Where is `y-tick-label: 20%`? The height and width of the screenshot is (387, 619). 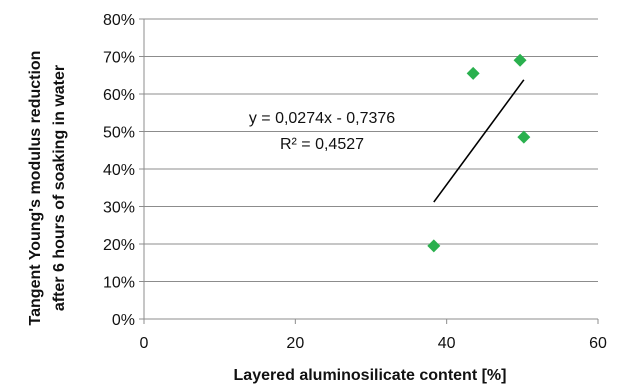 y-tick-label: 20% is located at coordinates (119, 245).